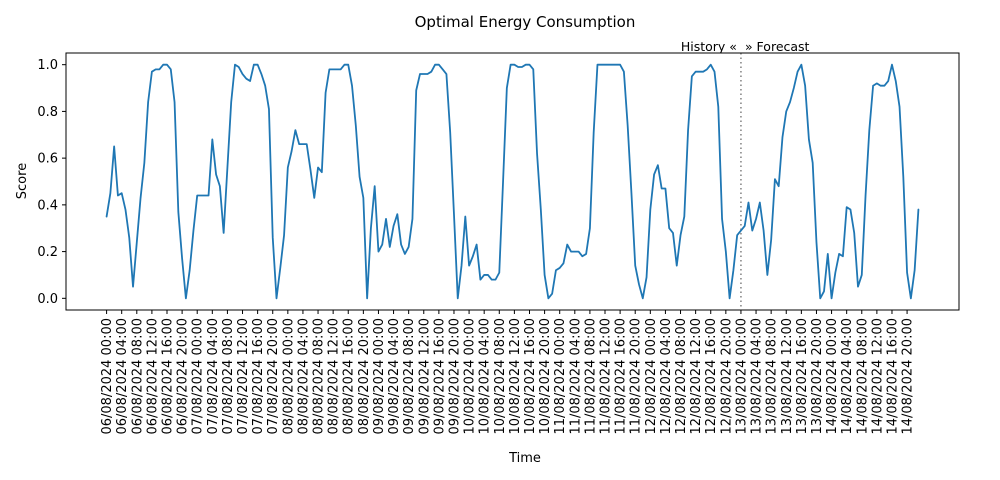  I want to click on x-tick-label: 08/08/2024 12:00, so click(334, 376).